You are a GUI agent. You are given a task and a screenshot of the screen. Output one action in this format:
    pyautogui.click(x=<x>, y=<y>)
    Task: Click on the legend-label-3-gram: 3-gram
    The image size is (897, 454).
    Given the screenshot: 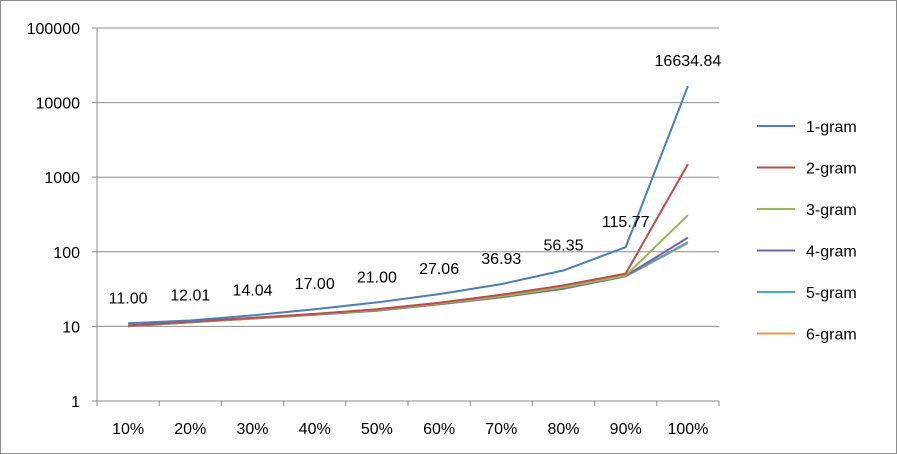 What is the action you would take?
    pyautogui.click(x=831, y=210)
    